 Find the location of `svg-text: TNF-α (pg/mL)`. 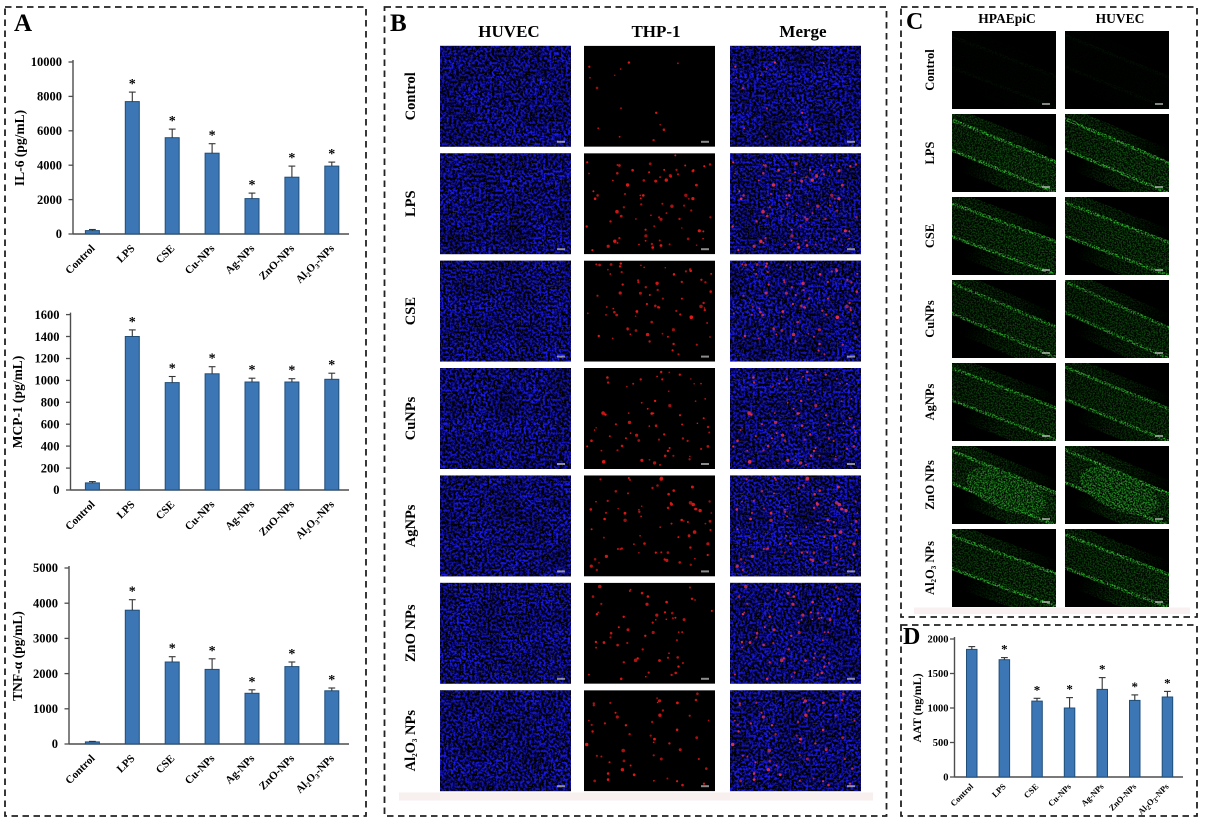

svg-text: TNF-α (pg/mL) is located at coordinates (17, 656).